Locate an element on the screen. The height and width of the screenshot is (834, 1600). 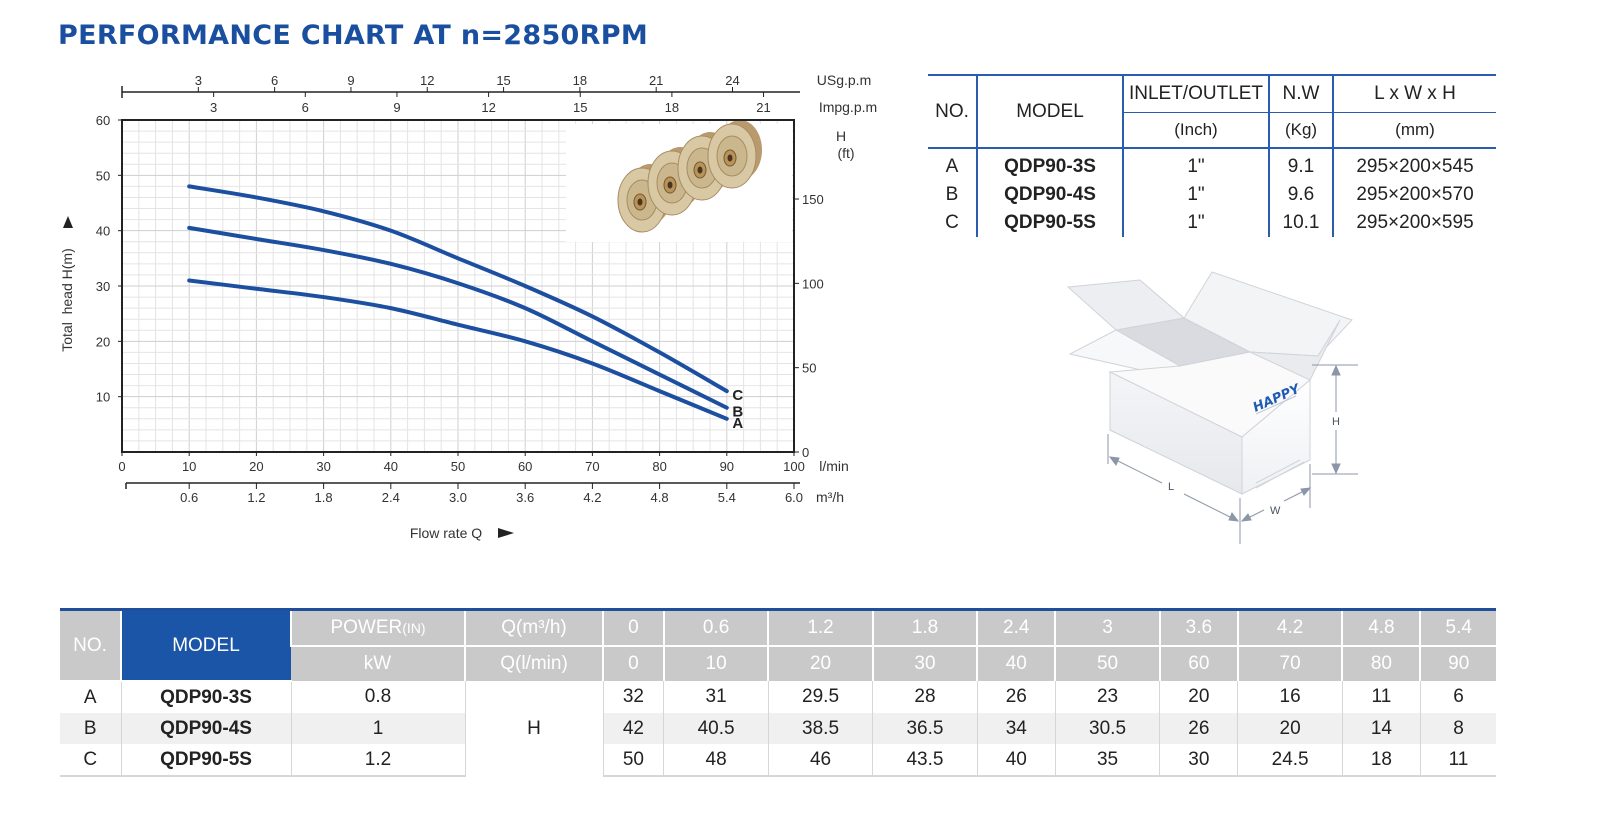
x-tick-label: 10 is located at coordinates (189, 466).